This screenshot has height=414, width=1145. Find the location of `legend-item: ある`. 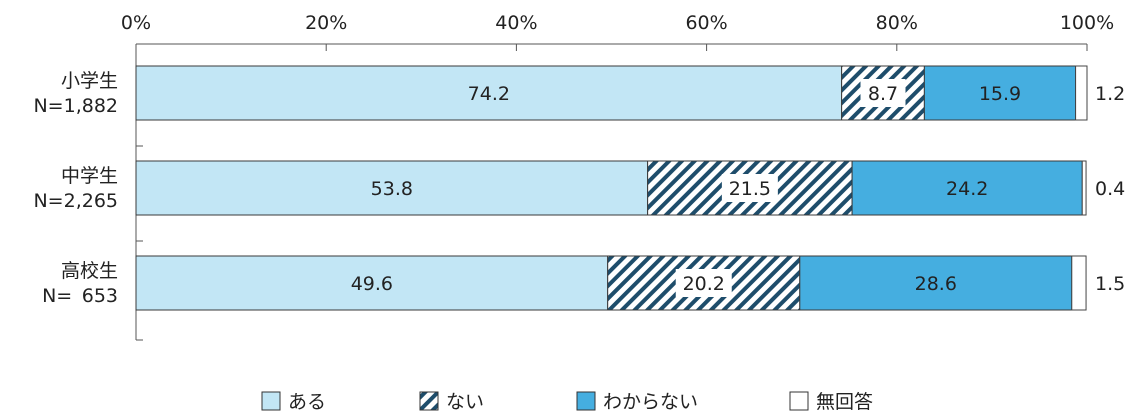

legend-item: ある is located at coordinates (293, 402).